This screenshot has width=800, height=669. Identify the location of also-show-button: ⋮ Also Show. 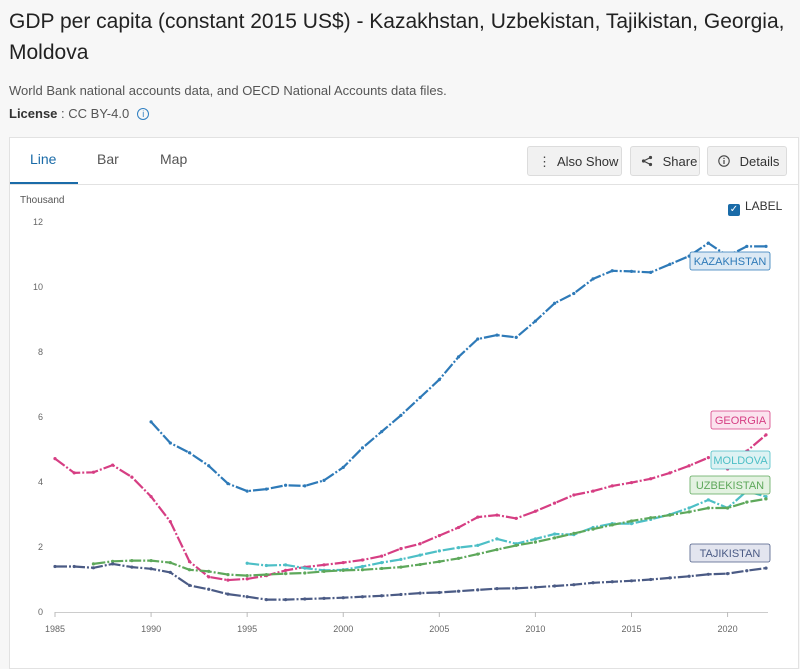
(574, 161).